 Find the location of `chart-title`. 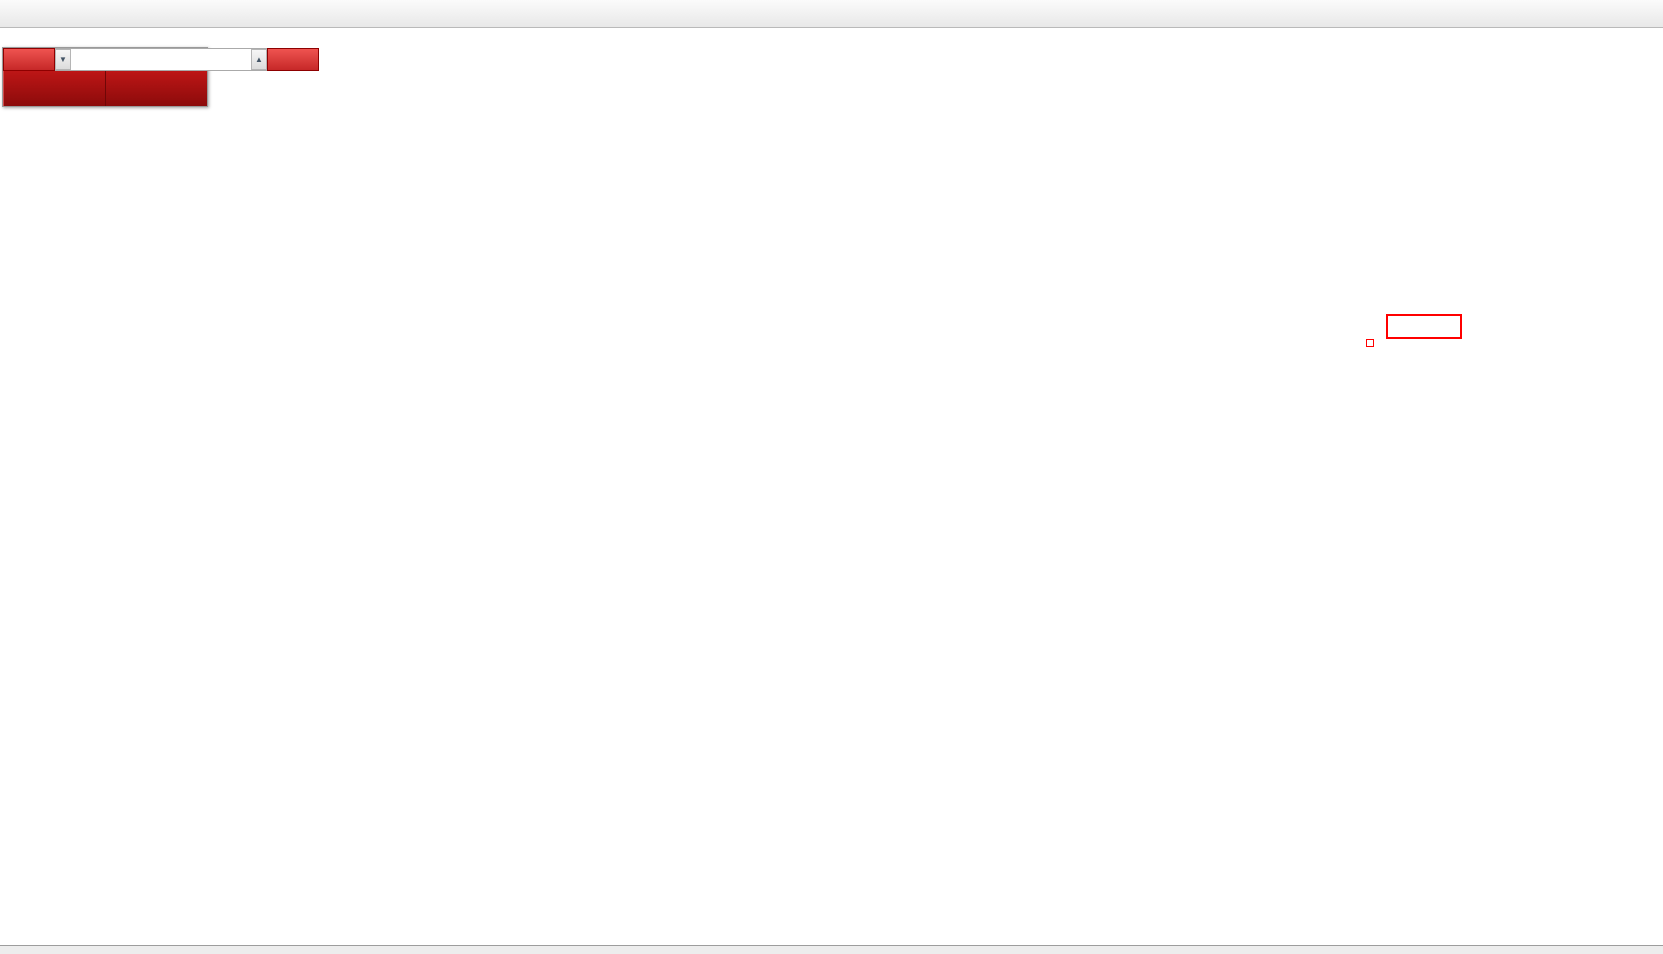

chart-title is located at coordinates (9, 41).